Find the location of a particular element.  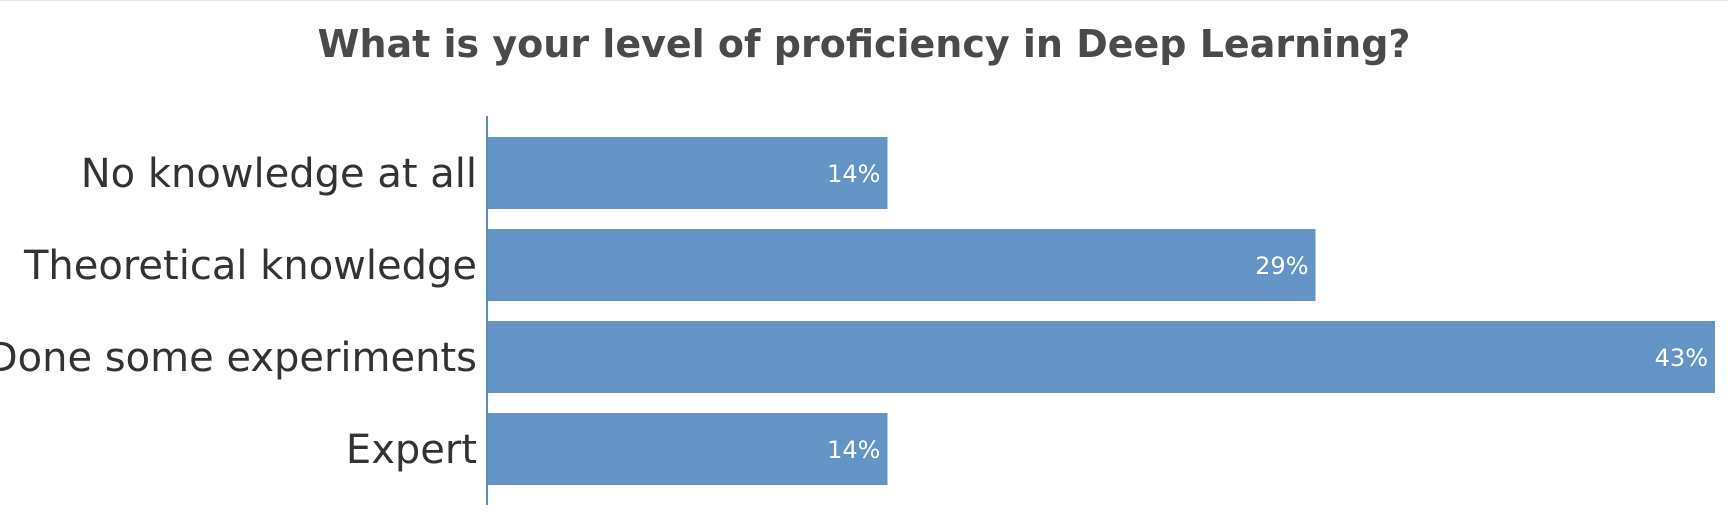

category-label: No knowledge at all is located at coordinates (279, 174).